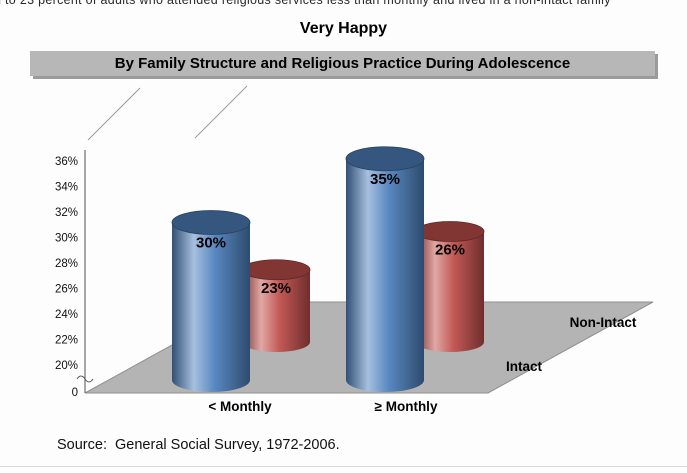 Image resolution: width=687 pixels, height=473 pixels. Describe the element at coordinates (240, 406) in the screenshot. I see `category-label: < Monthly` at that location.